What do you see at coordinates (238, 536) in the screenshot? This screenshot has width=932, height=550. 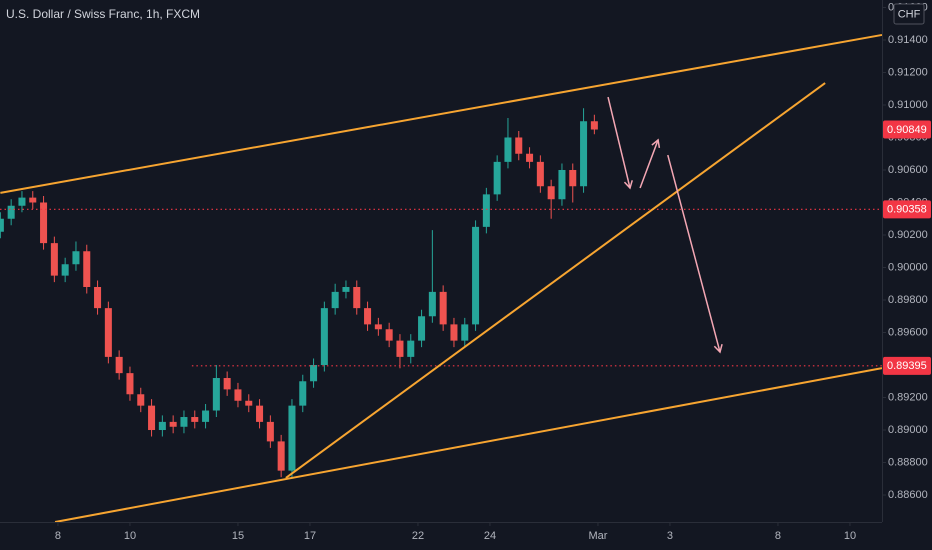 I see `x-tick-label: 15` at bounding box center [238, 536].